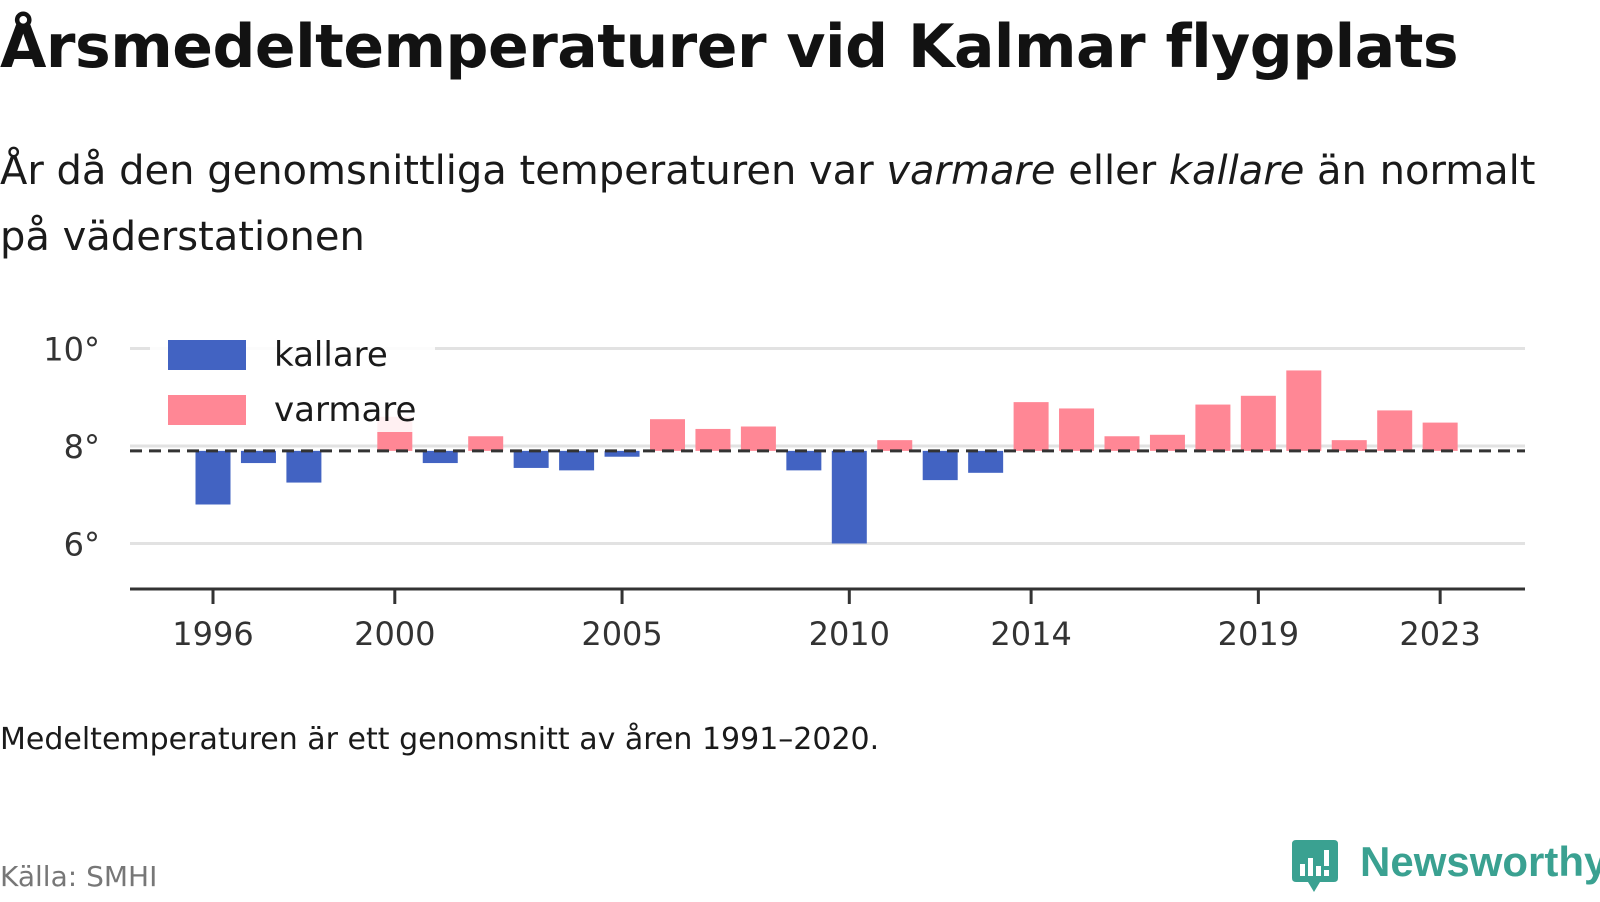 This screenshot has height=902, width=1600. What do you see at coordinates (1112, 171) in the screenshot?
I see `subtitle-mid: eller` at bounding box center [1112, 171].